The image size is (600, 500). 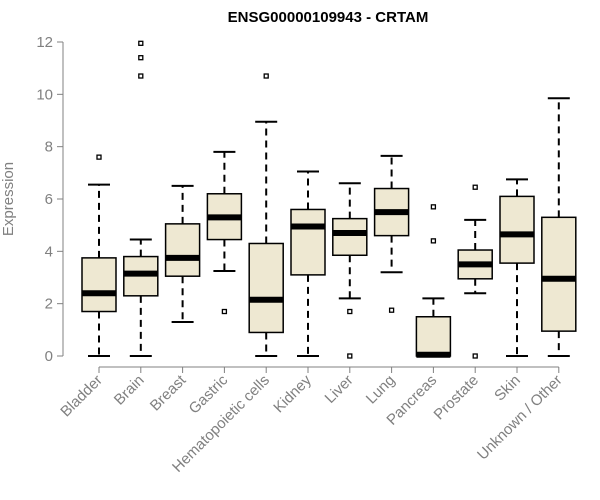 I want to click on y-axis: 0 2 4 6 8 10 12, so click(x=50, y=199).